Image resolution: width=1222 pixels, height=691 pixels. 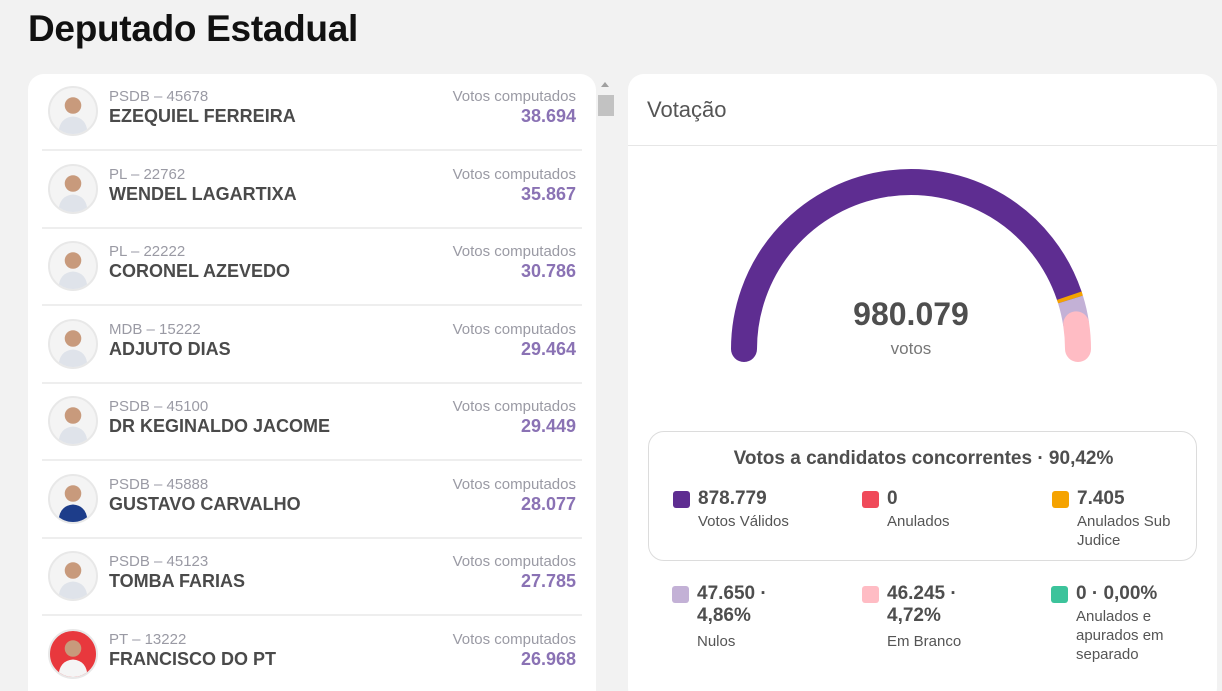 I want to click on candidate-name: DR KEGINALDO JACOME, so click(x=220, y=426).